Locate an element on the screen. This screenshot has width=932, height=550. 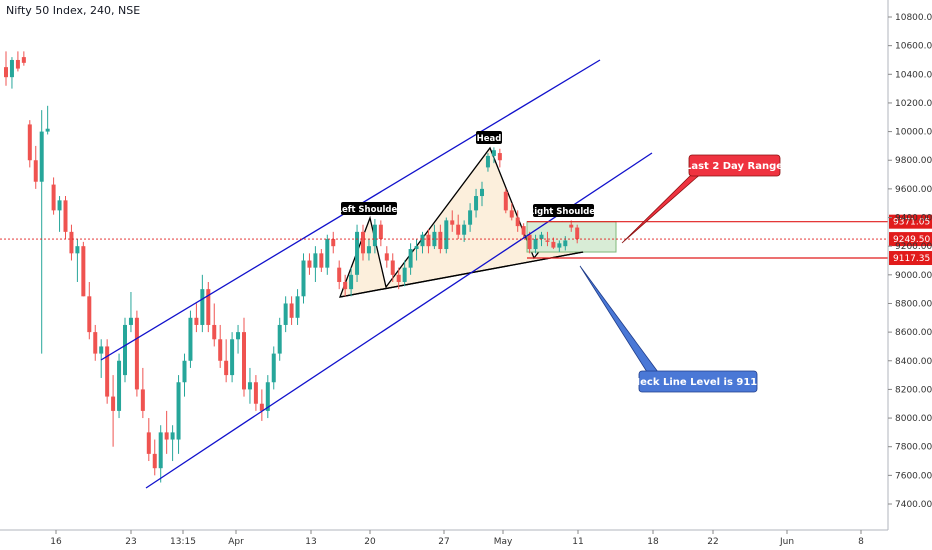
right-shoulder-label: Right Shoulder is located at coordinates (564, 212).